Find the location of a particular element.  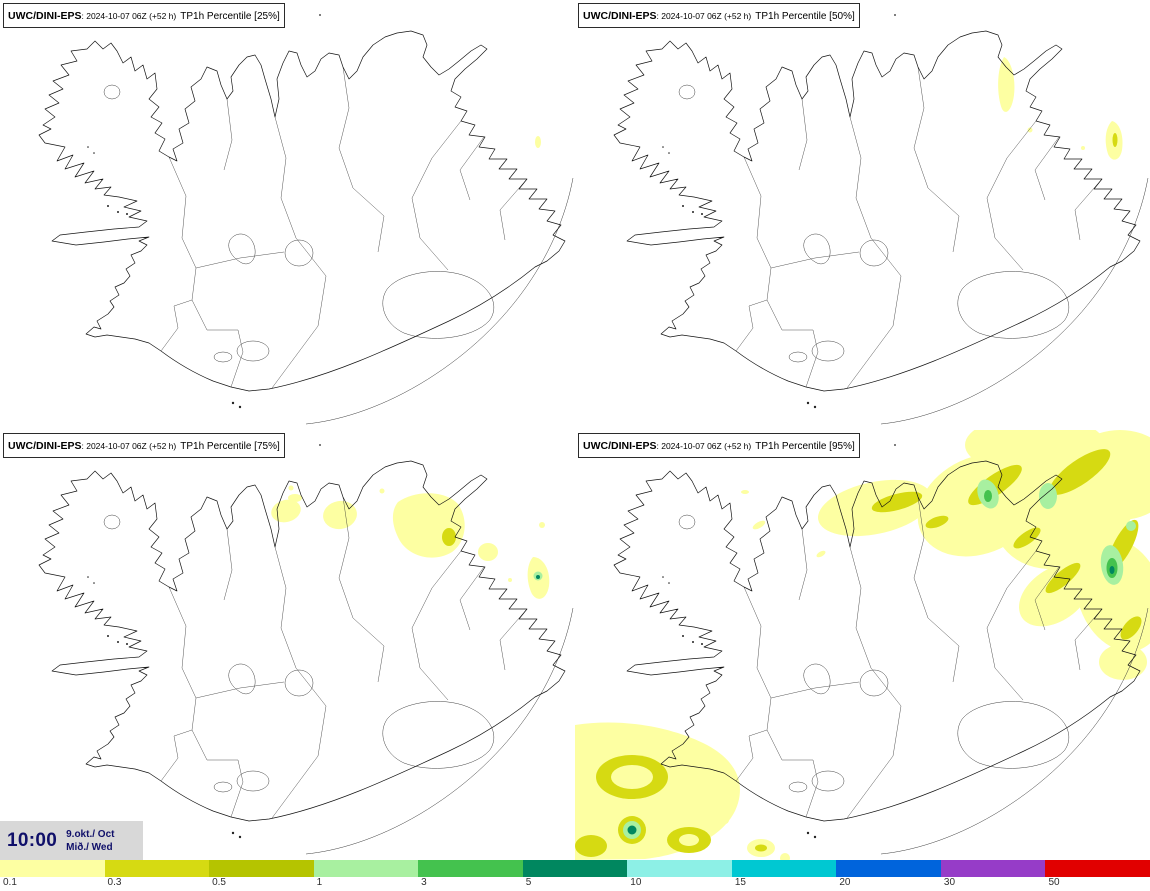

colorbar-labels: 0.1 0.3 0.5 1 3 5 10 15 20 30 50 is located at coordinates (575, 884).